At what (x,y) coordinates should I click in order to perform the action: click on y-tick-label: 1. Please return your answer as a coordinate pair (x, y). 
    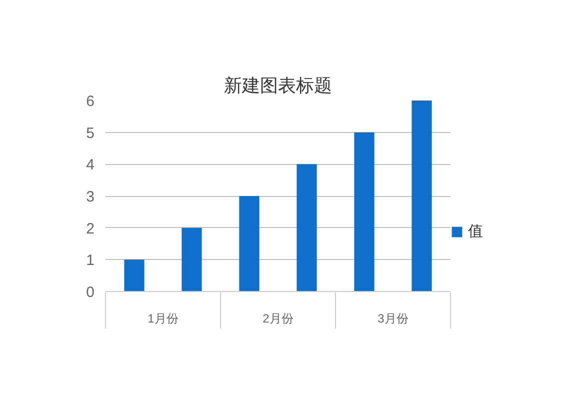
    Looking at the image, I should click on (90, 261).